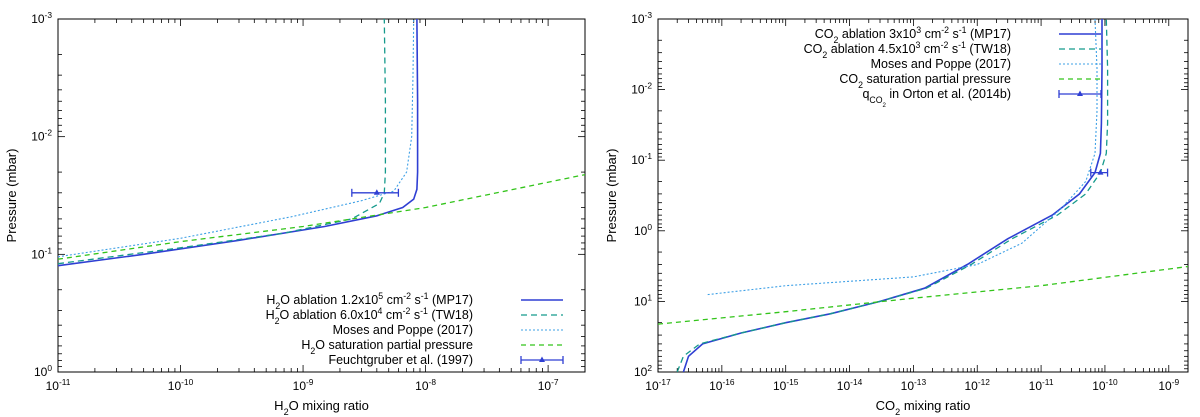  I want to click on x-axis-title: H2O mixing ratio, so click(321, 407).